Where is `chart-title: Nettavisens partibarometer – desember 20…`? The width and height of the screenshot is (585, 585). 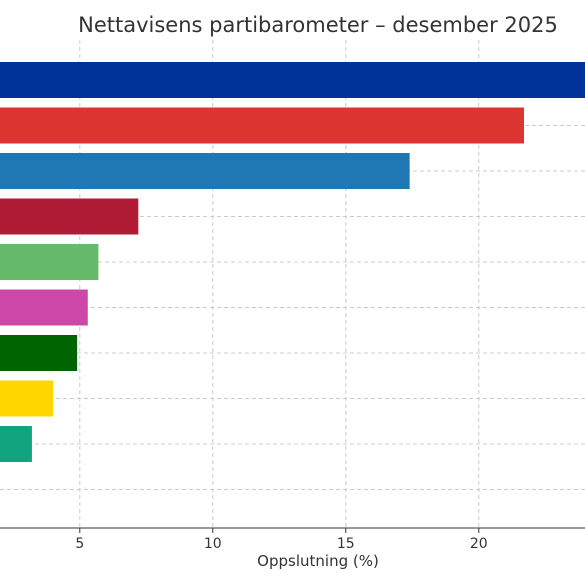 chart-title: Nettavisens partibarometer – desember 20… is located at coordinates (318, 25).